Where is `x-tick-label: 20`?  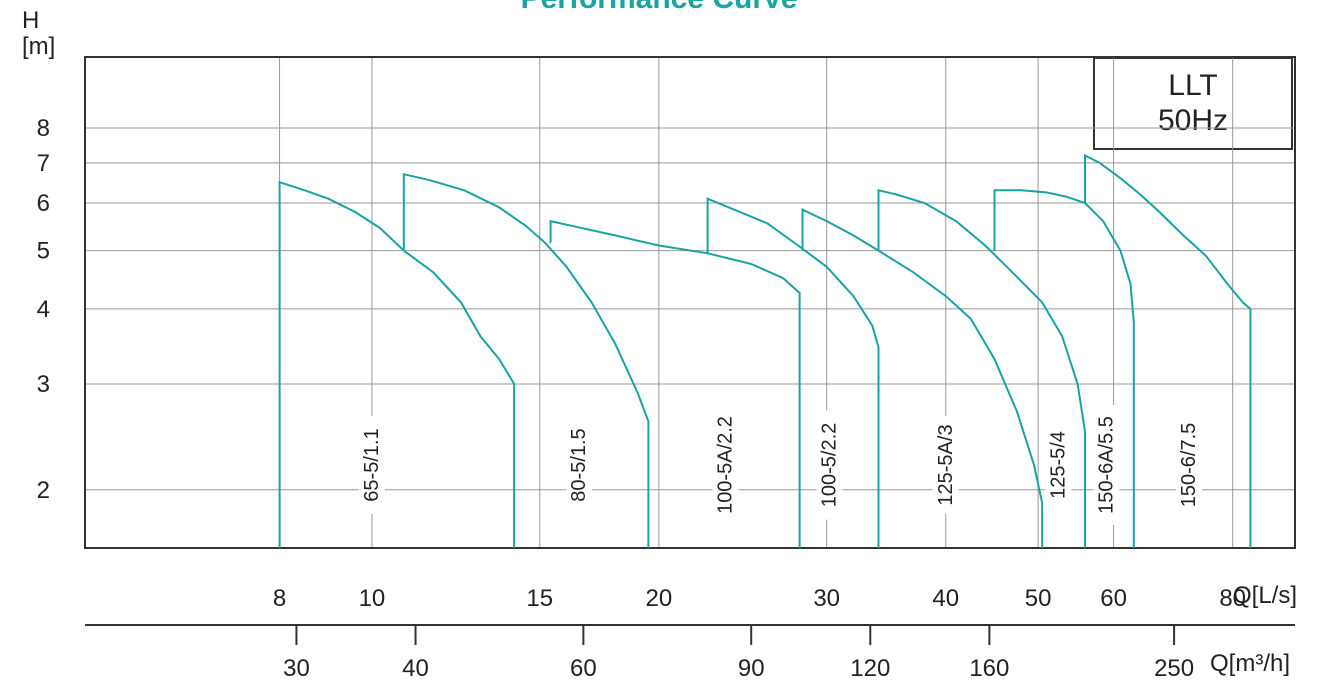
x-tick-label: 20 is located at coordinates (658, 598).